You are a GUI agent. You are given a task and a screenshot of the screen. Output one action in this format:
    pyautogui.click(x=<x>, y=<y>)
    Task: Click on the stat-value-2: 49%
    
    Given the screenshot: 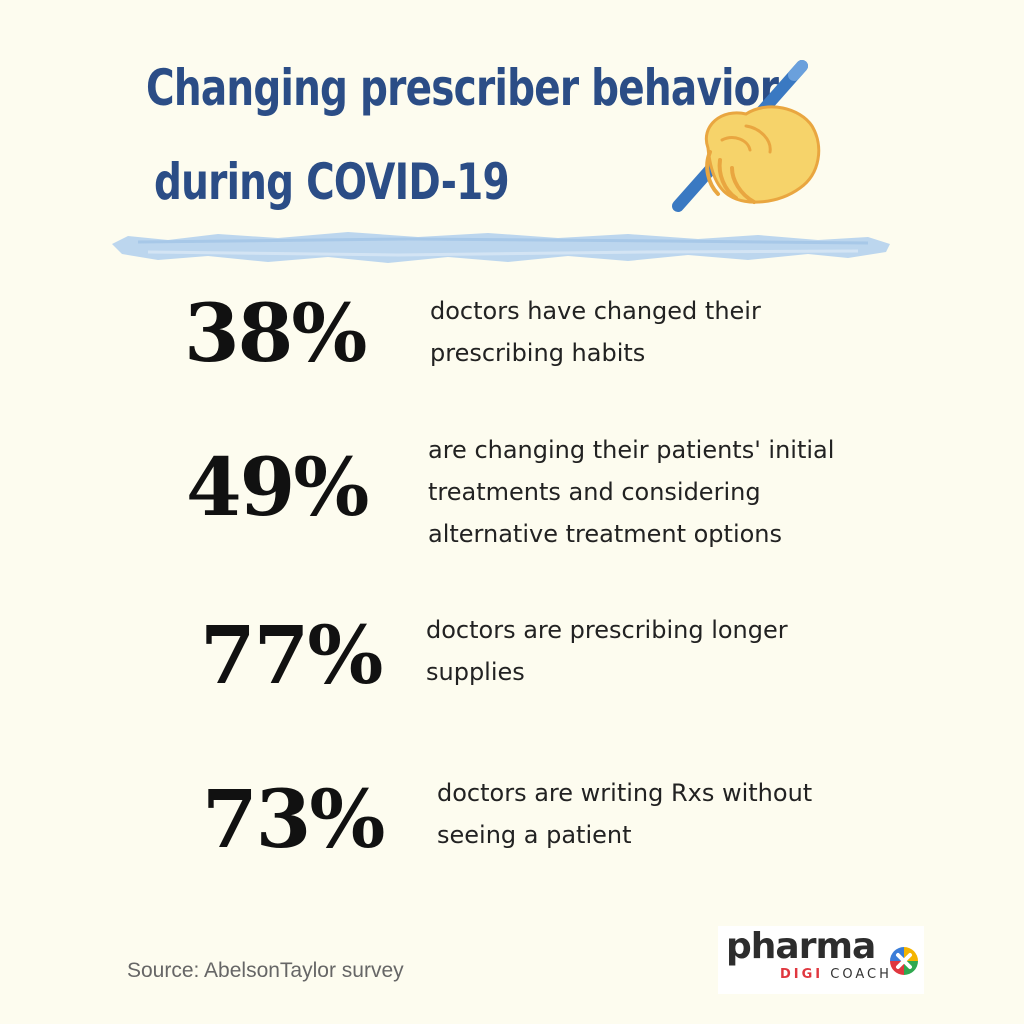 What is the action you would take?
    pyautogui.click(x=277, y=487)
    